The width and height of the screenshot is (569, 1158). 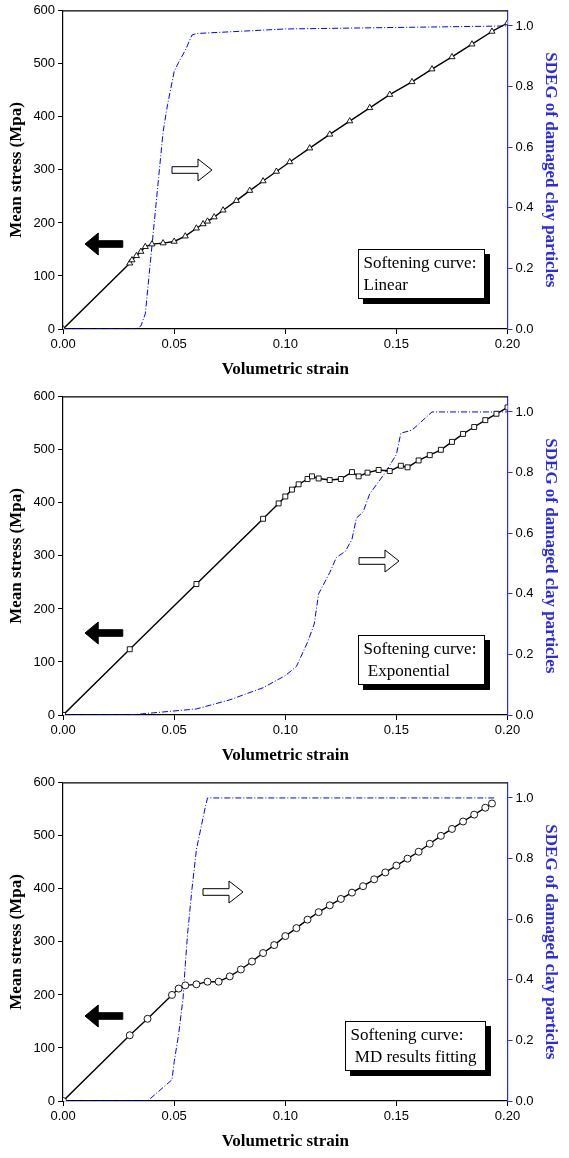 What do you see at coordinates (63, 1116) in the screenshot?
I see `x-tick-label: 0.00` at bounding box center [63, 1116].